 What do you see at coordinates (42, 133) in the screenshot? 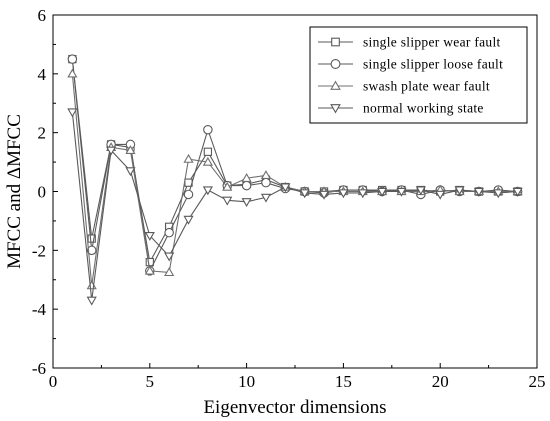
I see `y-tick-label: 2` at bounding box center [42, 133].